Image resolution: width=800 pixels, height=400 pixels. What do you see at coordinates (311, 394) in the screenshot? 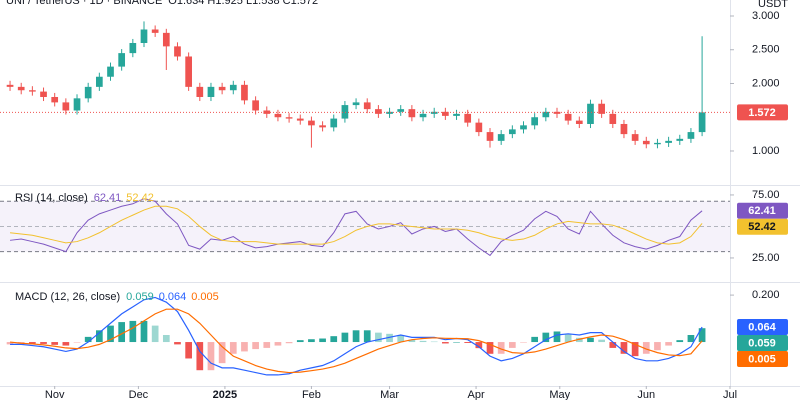
I see `x-tick-label: Feb` at bounding box center [311, 394].